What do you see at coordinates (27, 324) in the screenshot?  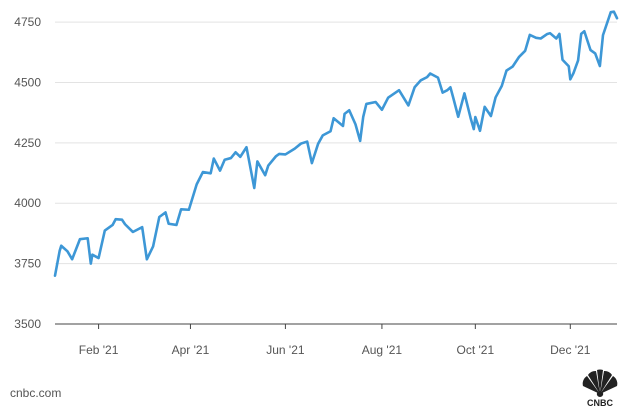 I see `y-tick-label: 3500` at bounding box center [27, 324].